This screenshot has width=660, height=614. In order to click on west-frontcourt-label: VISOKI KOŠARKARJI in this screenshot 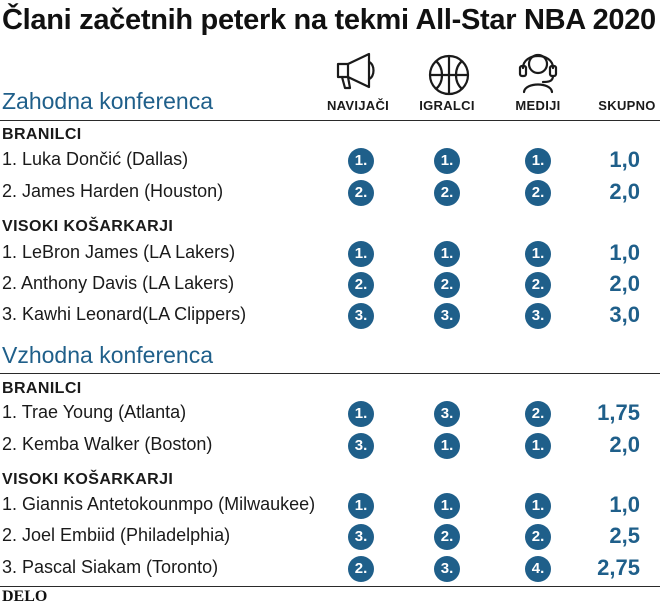, I will do `click(88, 226)`.